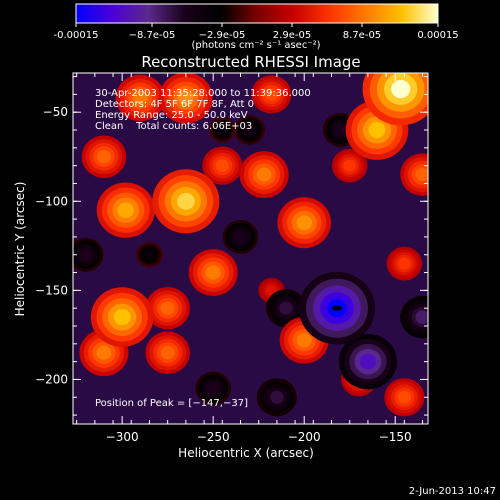 Image resolution: width=500 pixels, height=500 pixels. Describe the element at coordinates (362, 35) in the screenshot. I see `colorbar-tick-label: 8.7e-05` at that location.